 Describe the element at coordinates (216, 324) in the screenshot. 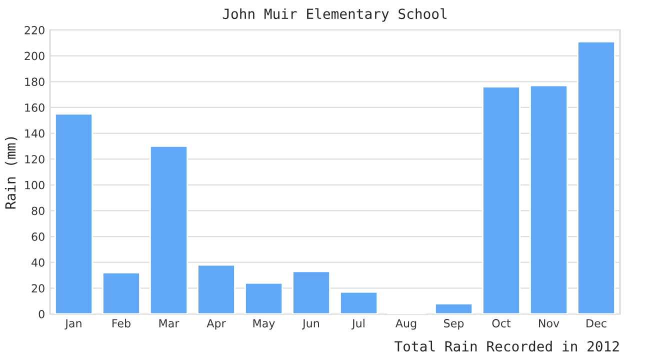

I see `x-tick-label: Apr` at that location.